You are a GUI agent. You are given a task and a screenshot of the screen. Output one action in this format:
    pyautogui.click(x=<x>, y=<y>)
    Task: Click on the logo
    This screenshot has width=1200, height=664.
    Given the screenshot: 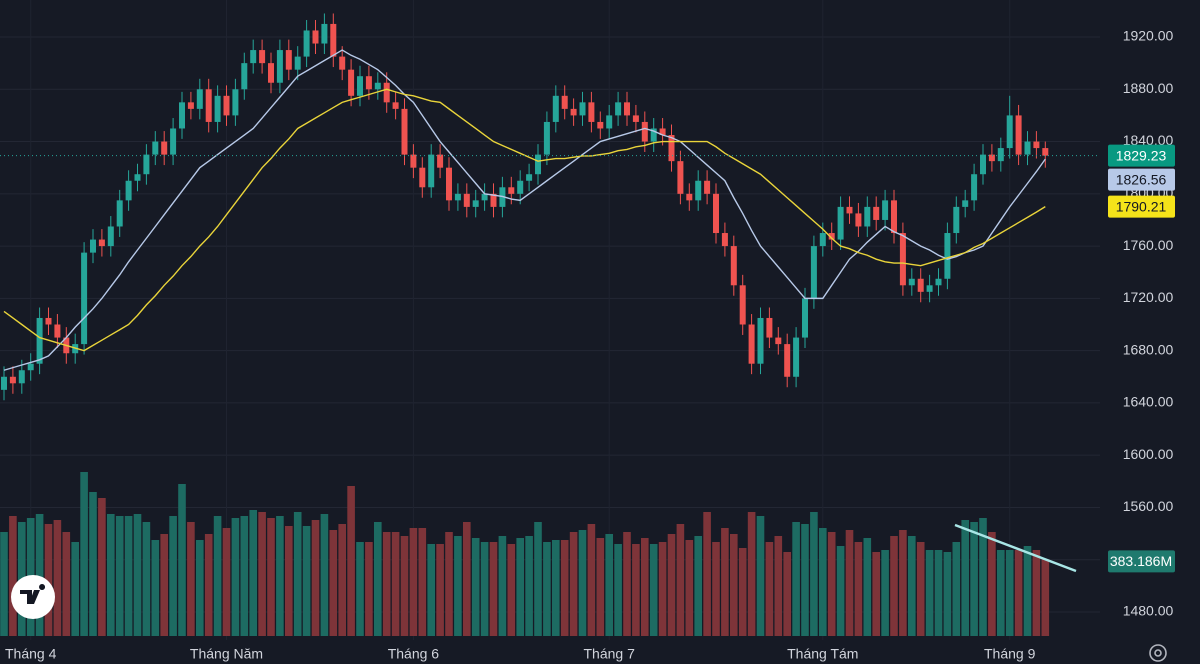 What is the action you would take?
    pyautogui.click(x=33, y=597)
    